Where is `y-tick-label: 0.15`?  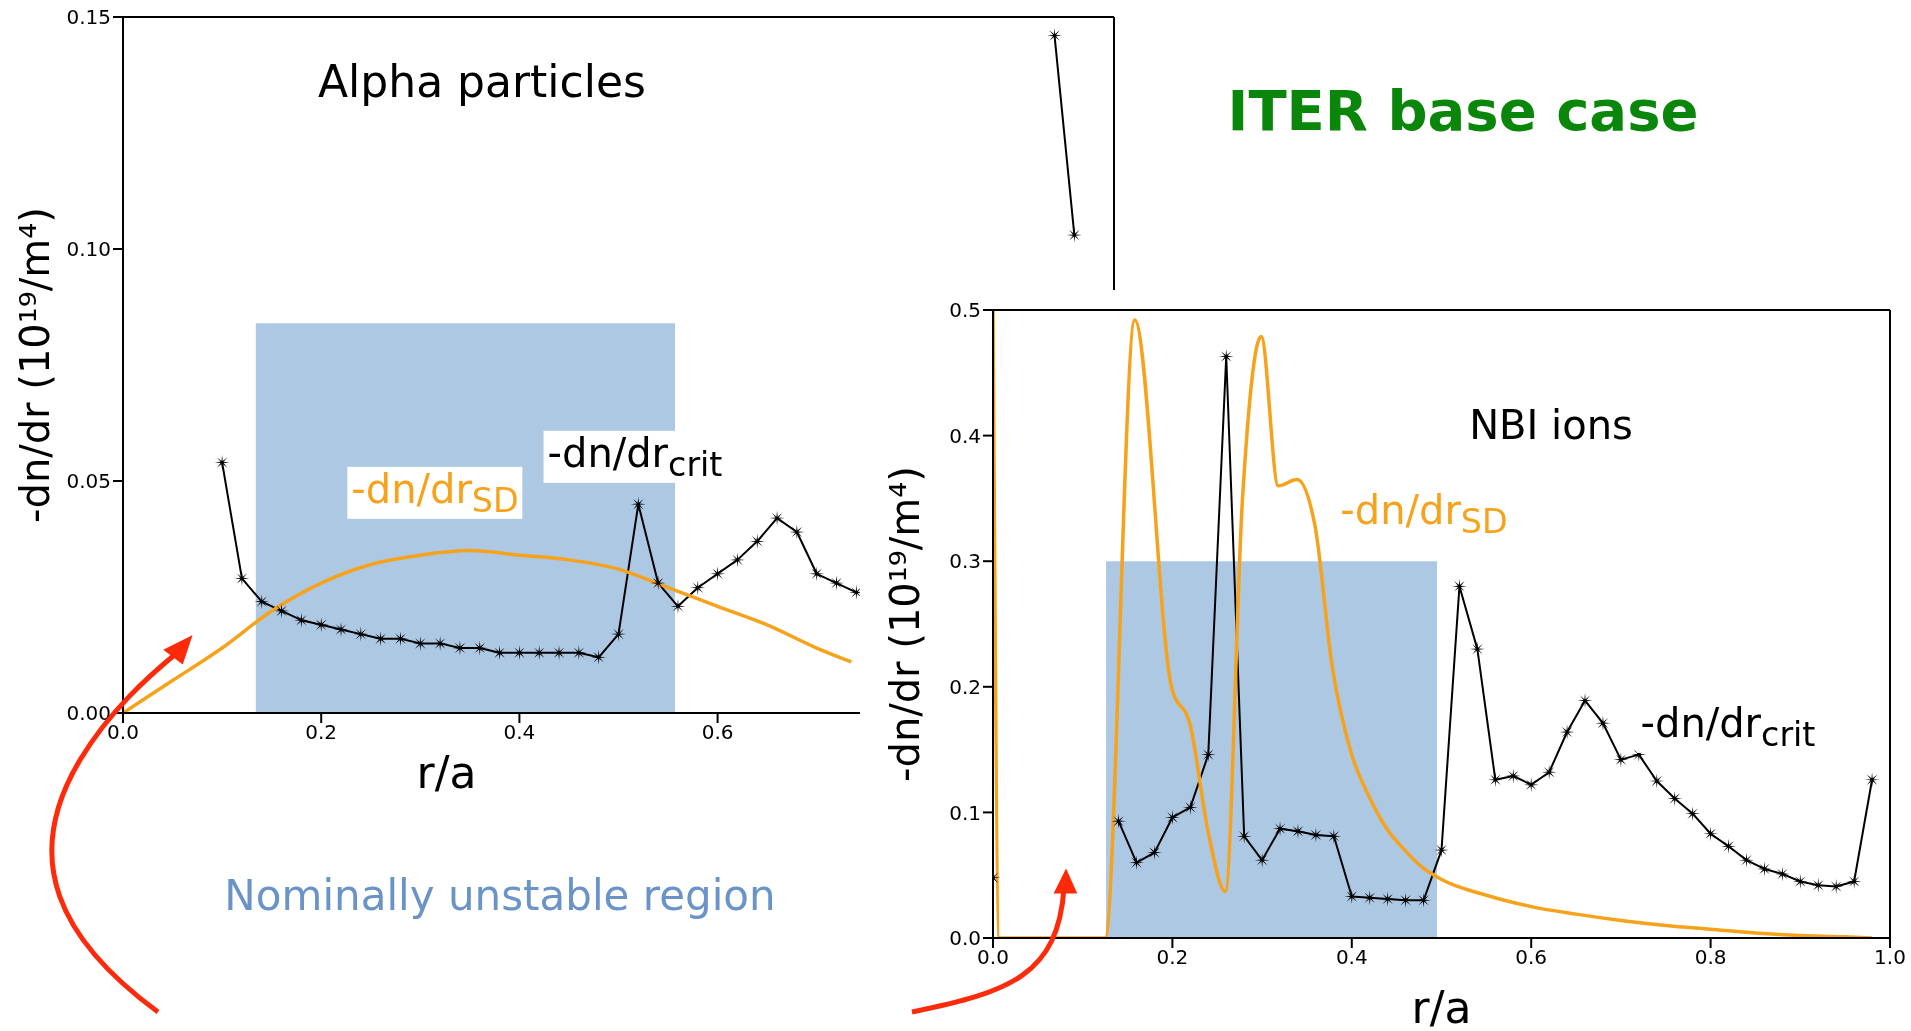
y-tick-label: 0.15 is located at coordinates (88, 17).